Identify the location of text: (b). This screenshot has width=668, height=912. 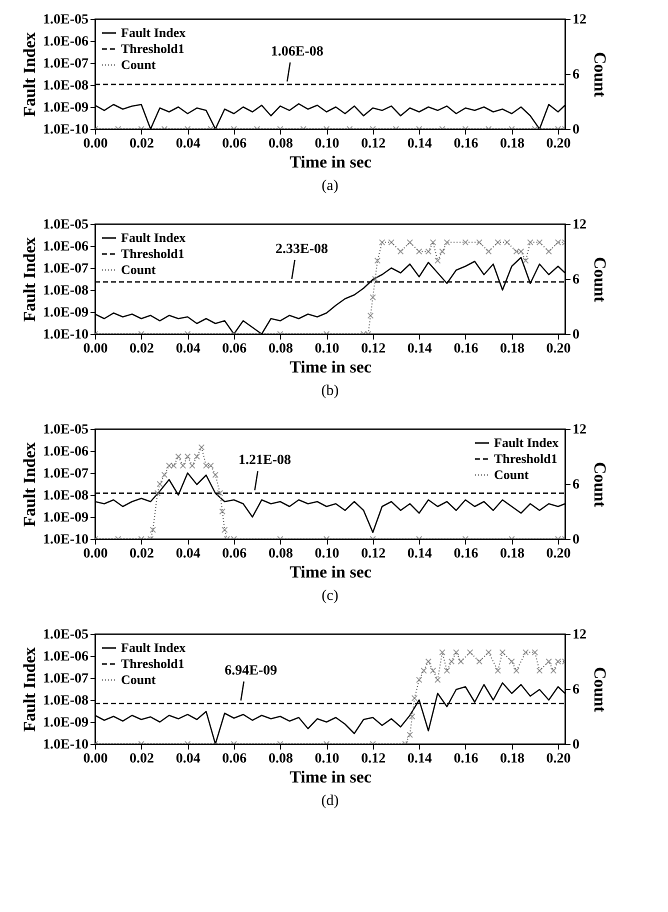
(330, 391).